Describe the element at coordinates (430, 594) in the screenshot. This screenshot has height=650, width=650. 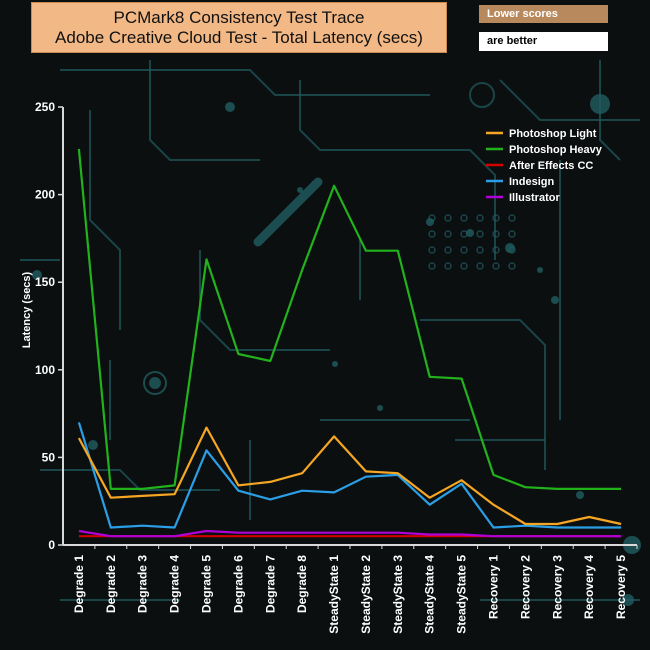
I see `x-tick-label: SteadyState 4` at that location.